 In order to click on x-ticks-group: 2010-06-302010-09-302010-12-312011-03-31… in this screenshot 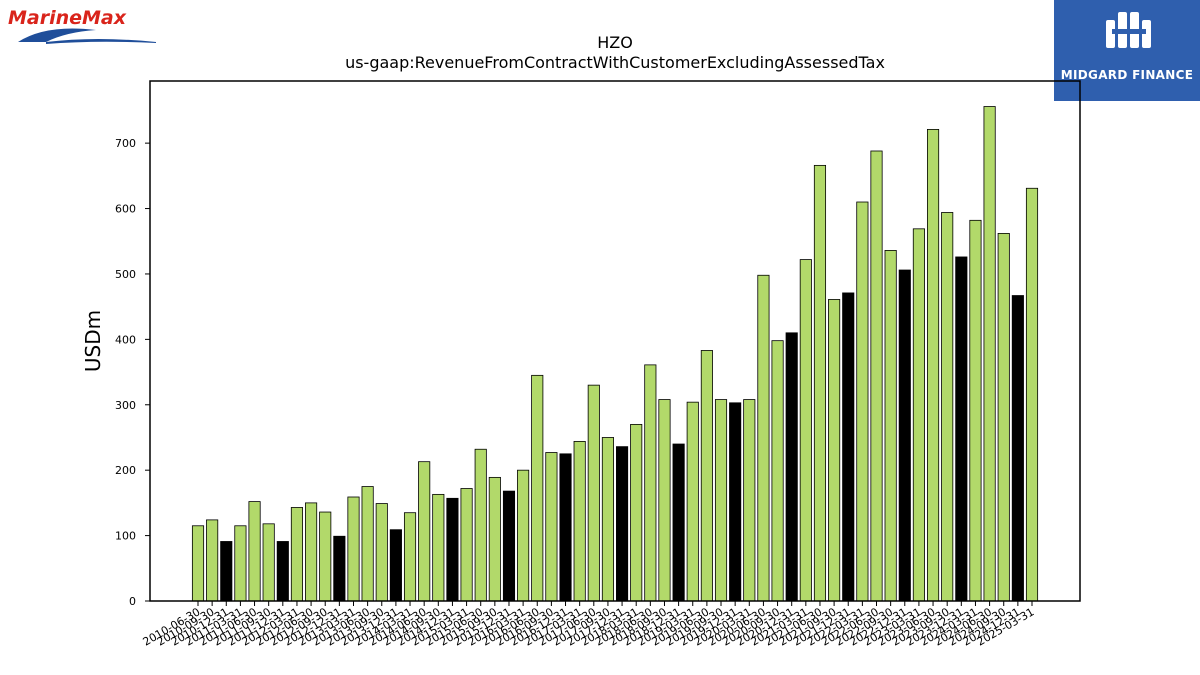, I will do `click(589, 625)`.